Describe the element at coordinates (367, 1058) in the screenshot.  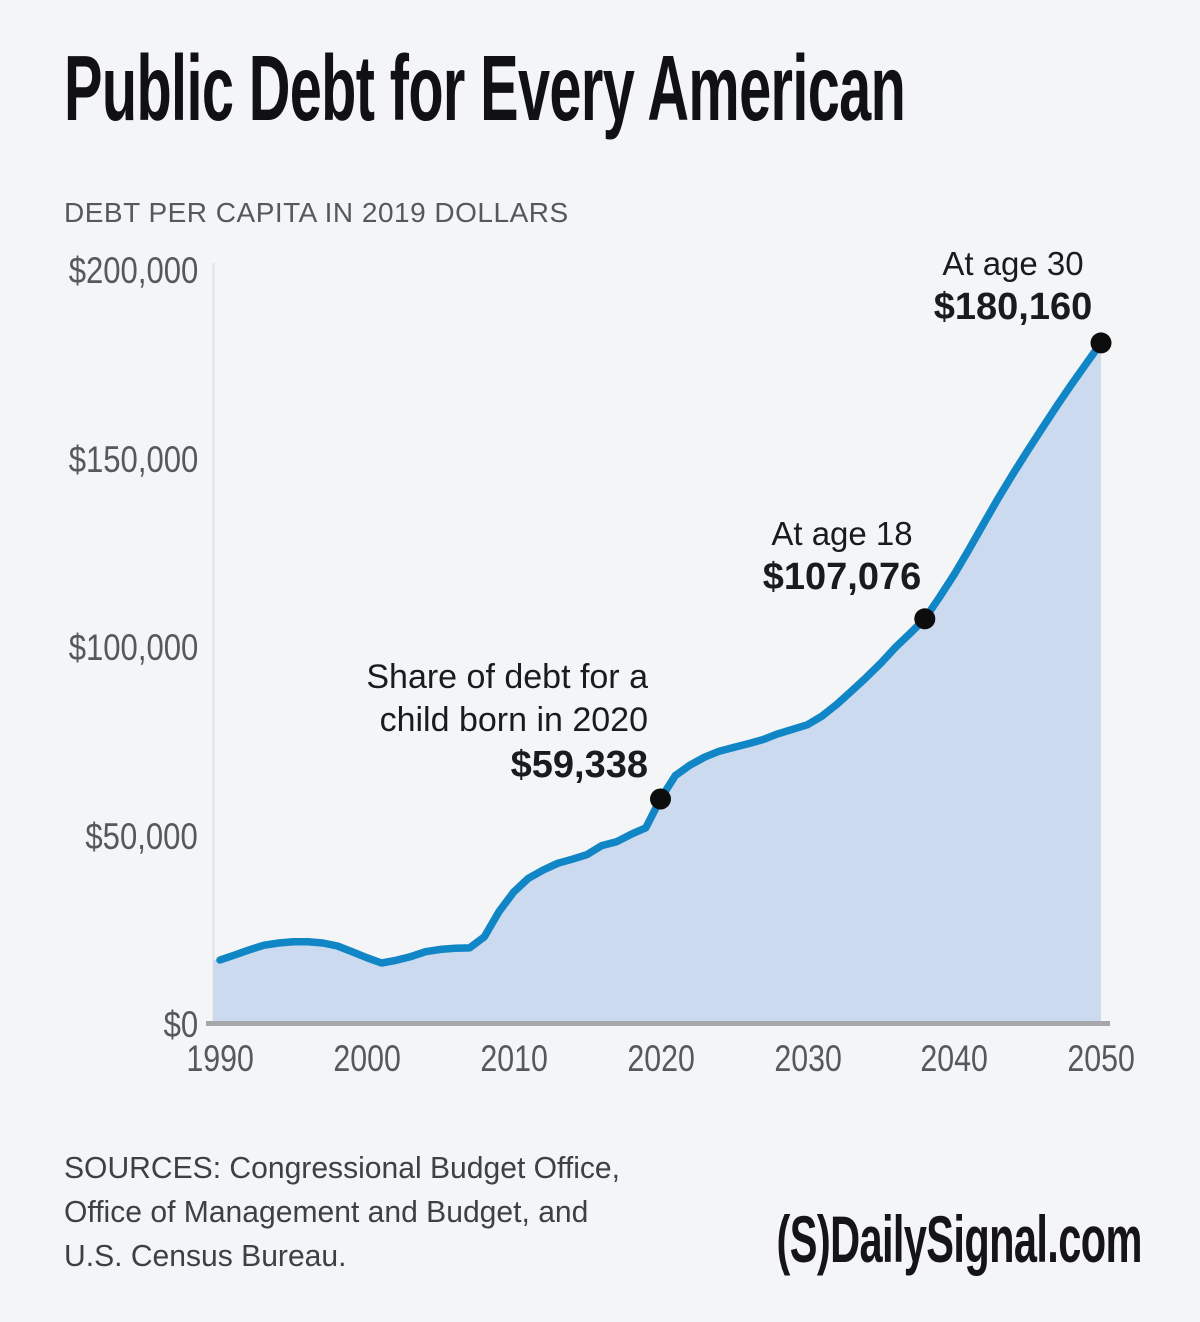
I see `x-axis-label: 2000` at that location.